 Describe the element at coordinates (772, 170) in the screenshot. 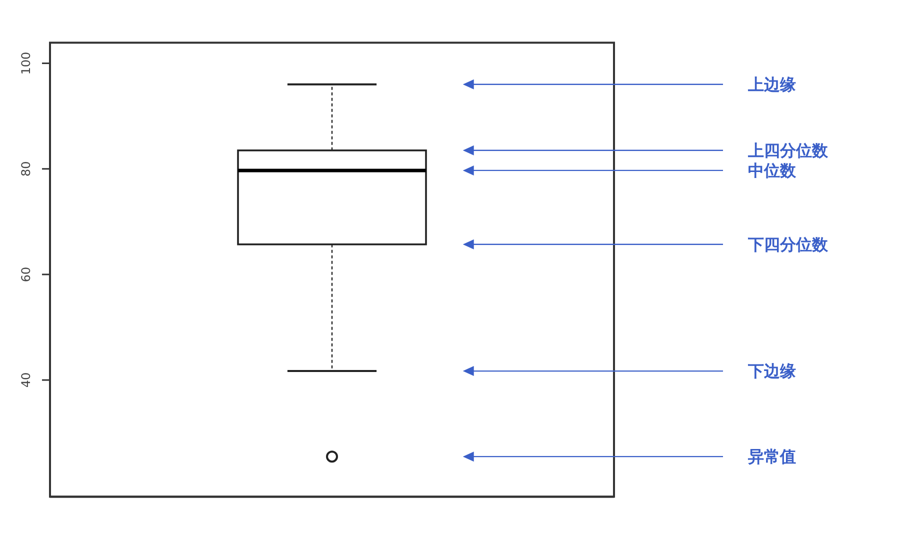

I see `text: 中位数` at that location.